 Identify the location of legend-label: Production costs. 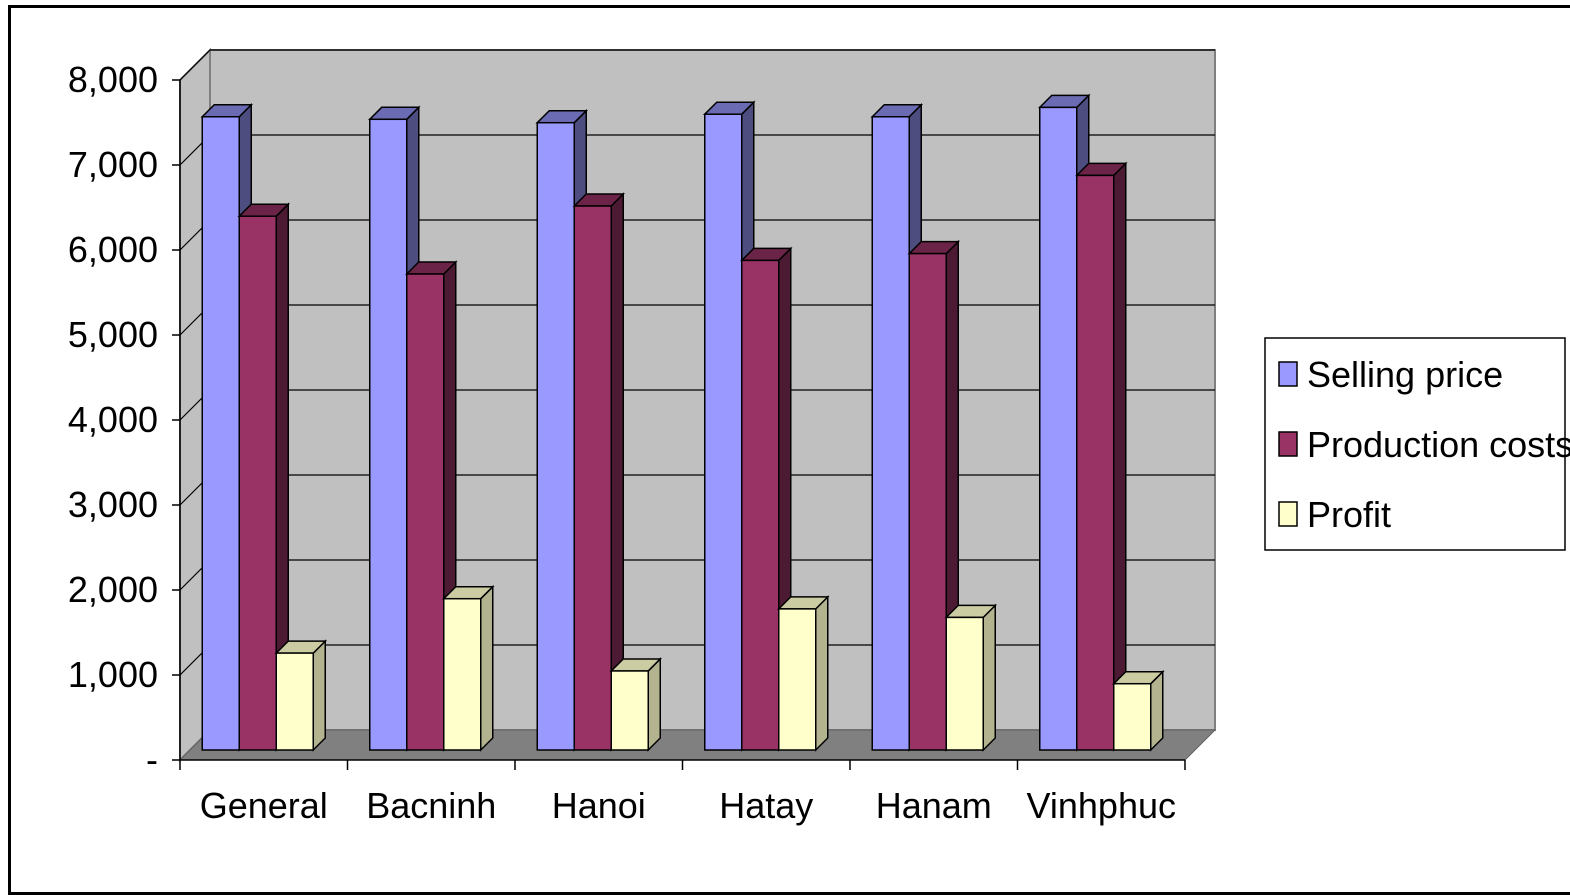
(1438, 444).